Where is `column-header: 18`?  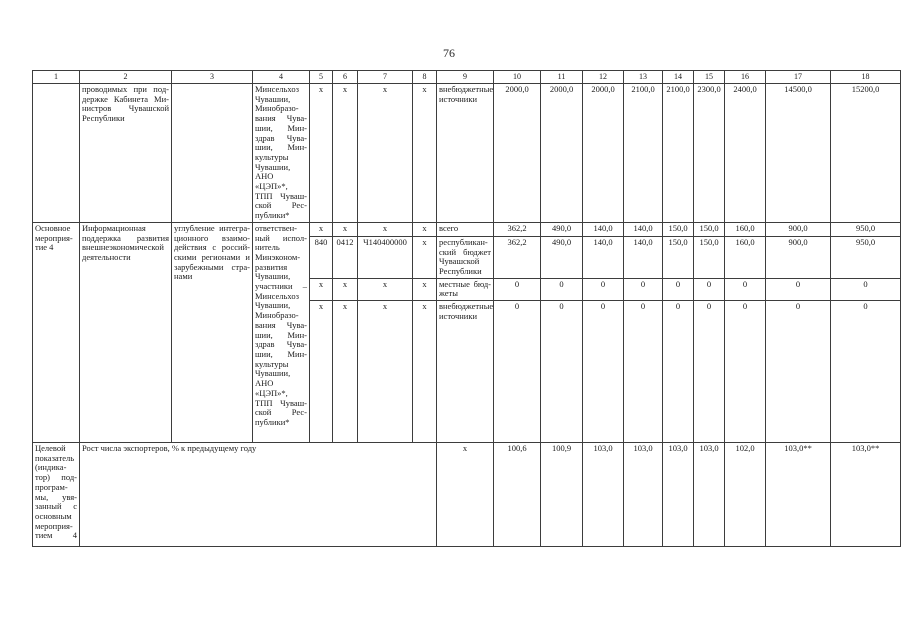 column-header: 18 is located at coordinates (865, 77).